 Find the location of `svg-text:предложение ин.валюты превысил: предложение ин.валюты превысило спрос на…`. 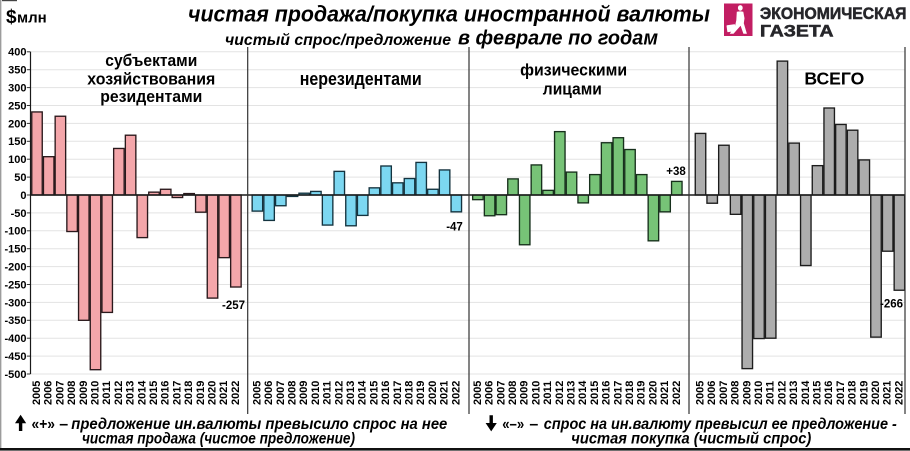

svg-text:предложение ин.валюты превысил: предложение ин.валюты превысило спрос на… is located at coordinates (259, 424).